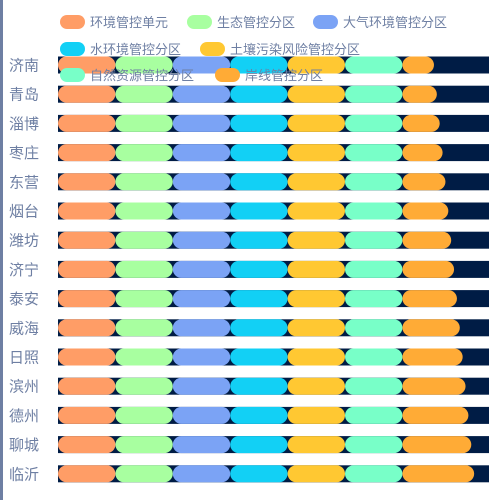  I want to click on legend-item: 环境管控单元, so click(114, 21).